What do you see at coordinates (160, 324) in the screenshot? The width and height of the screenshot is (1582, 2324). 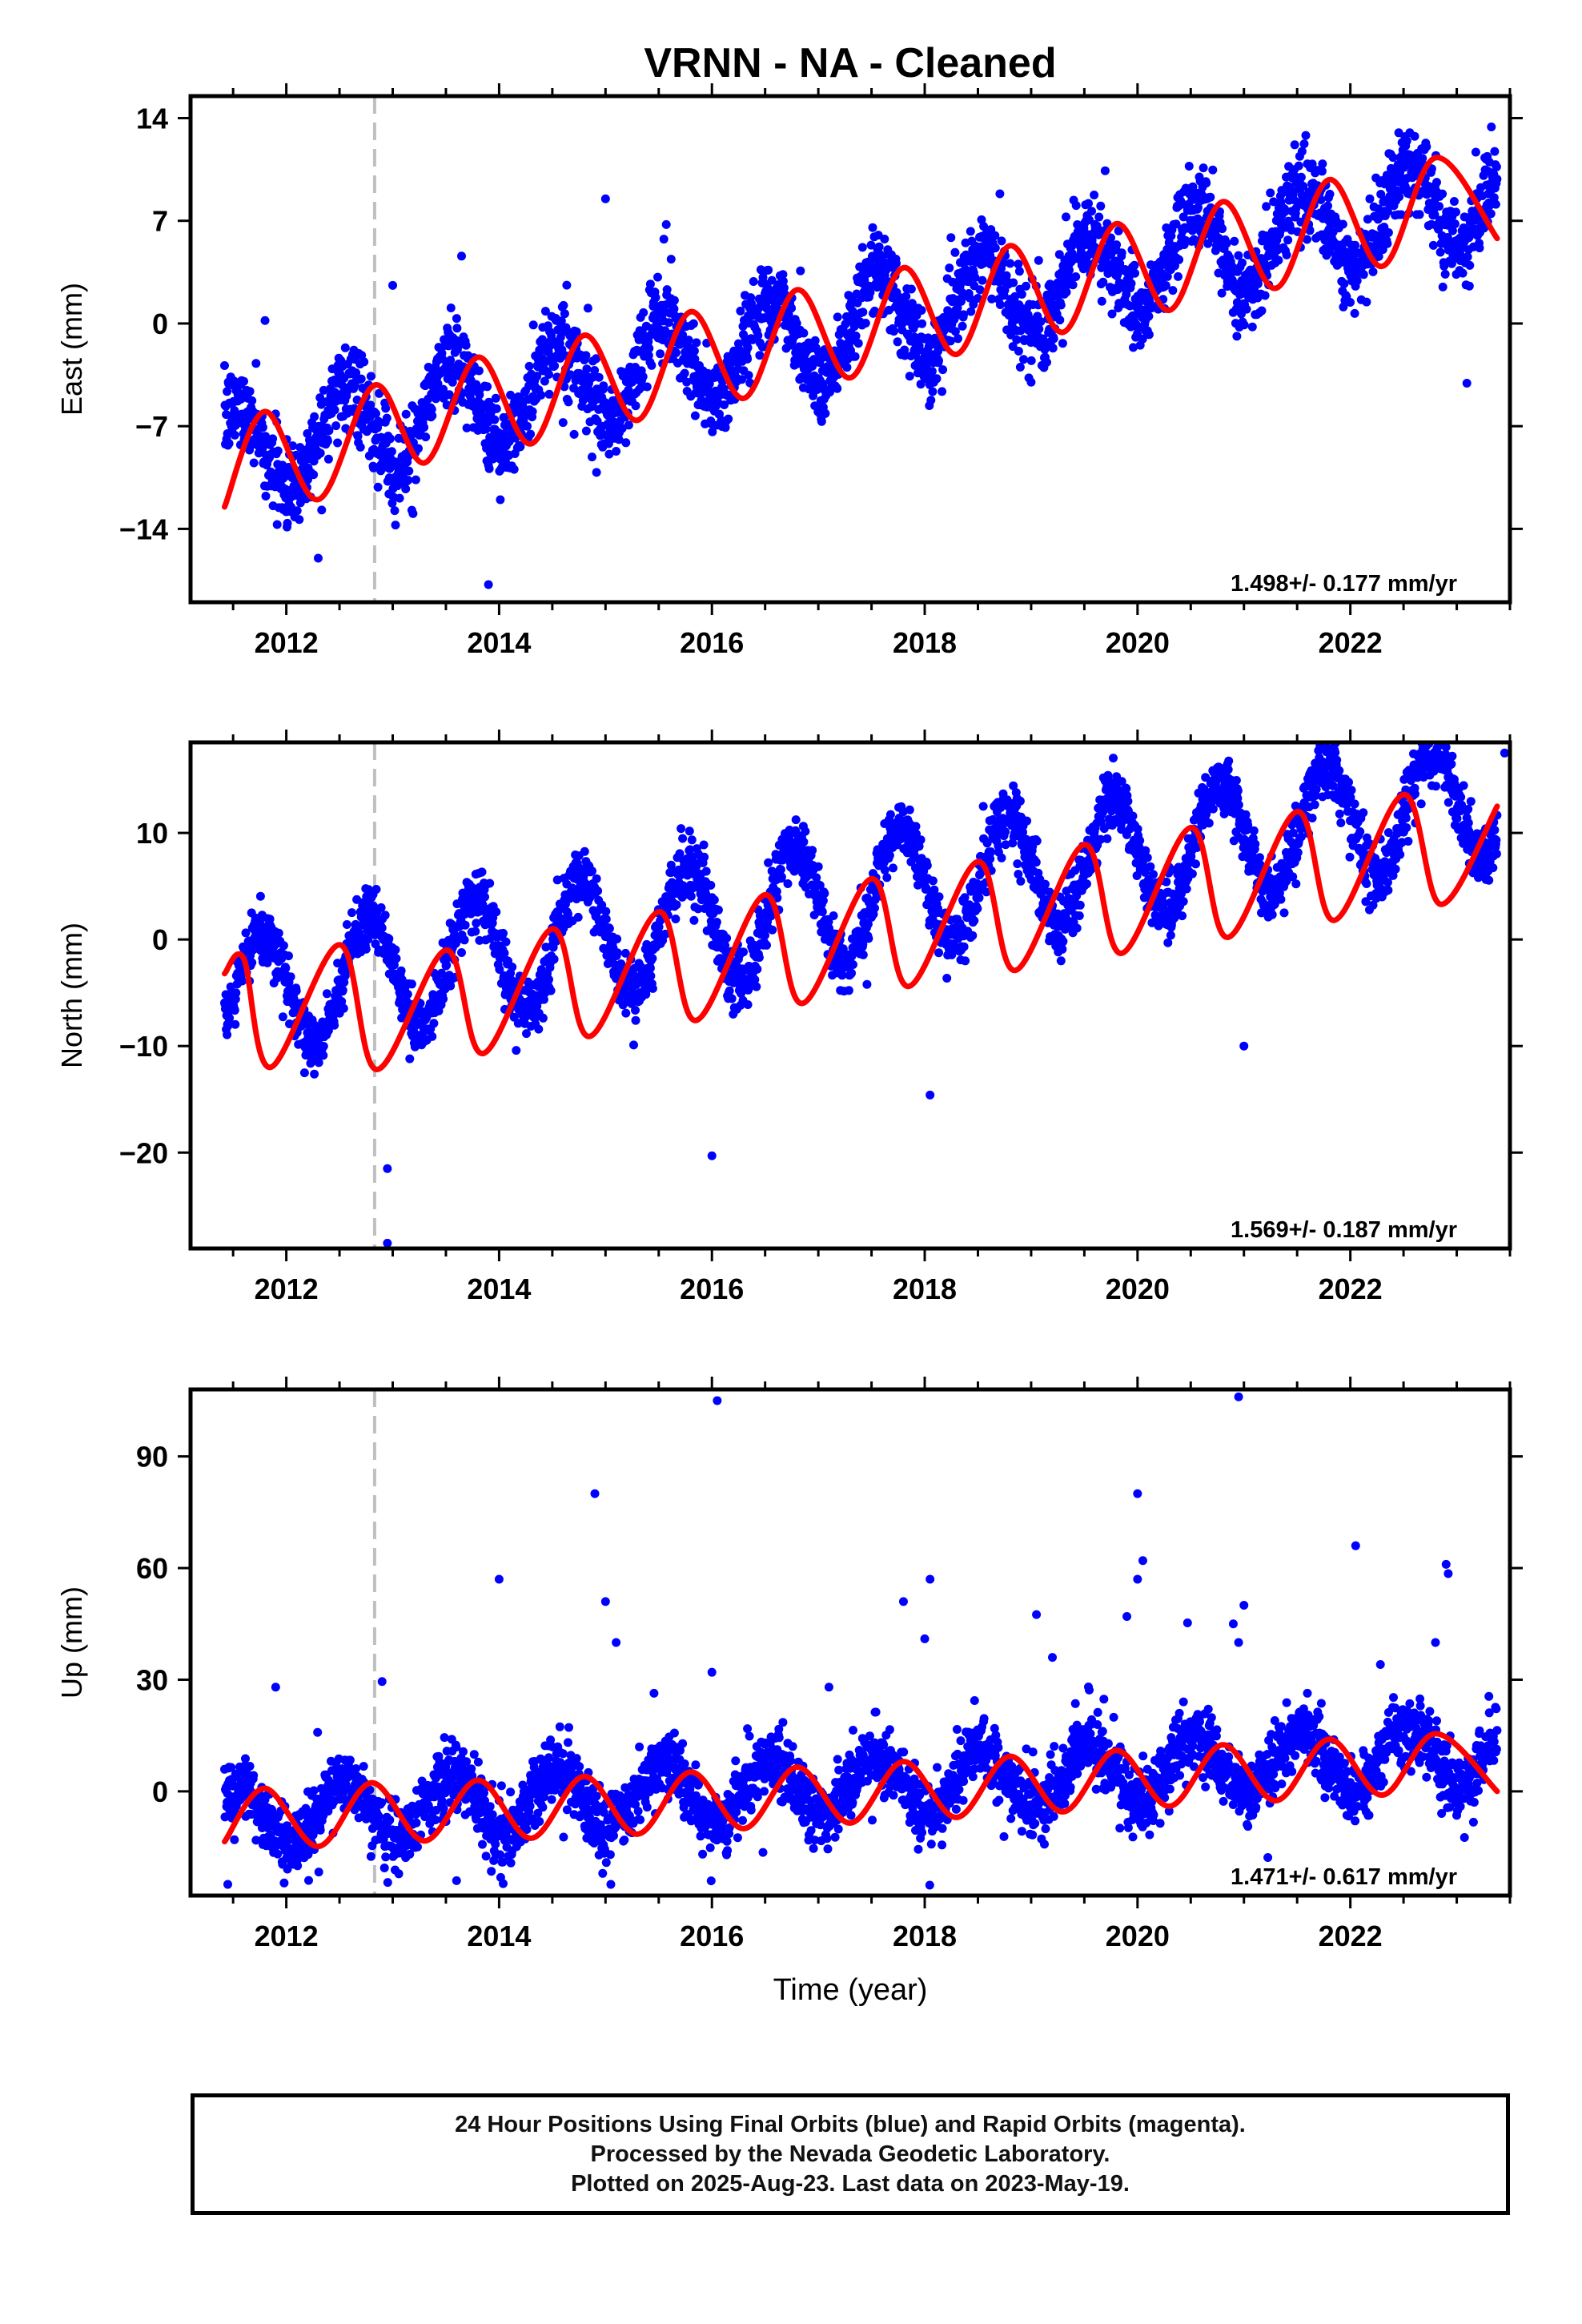 I see `y-tick-label: 0` at bounding box center [160, 324].